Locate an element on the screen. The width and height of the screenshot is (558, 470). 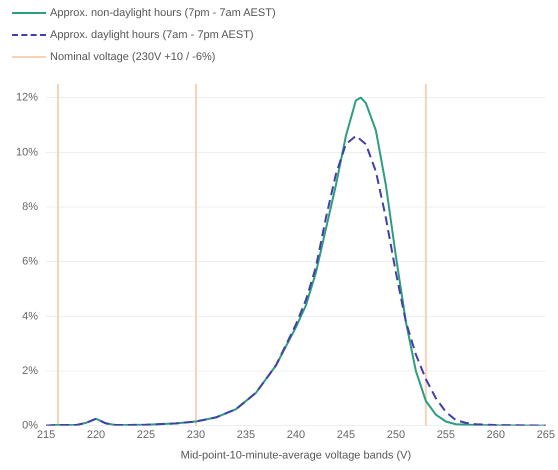
x-tick-label: 245 is located at coordinates (346, 435).